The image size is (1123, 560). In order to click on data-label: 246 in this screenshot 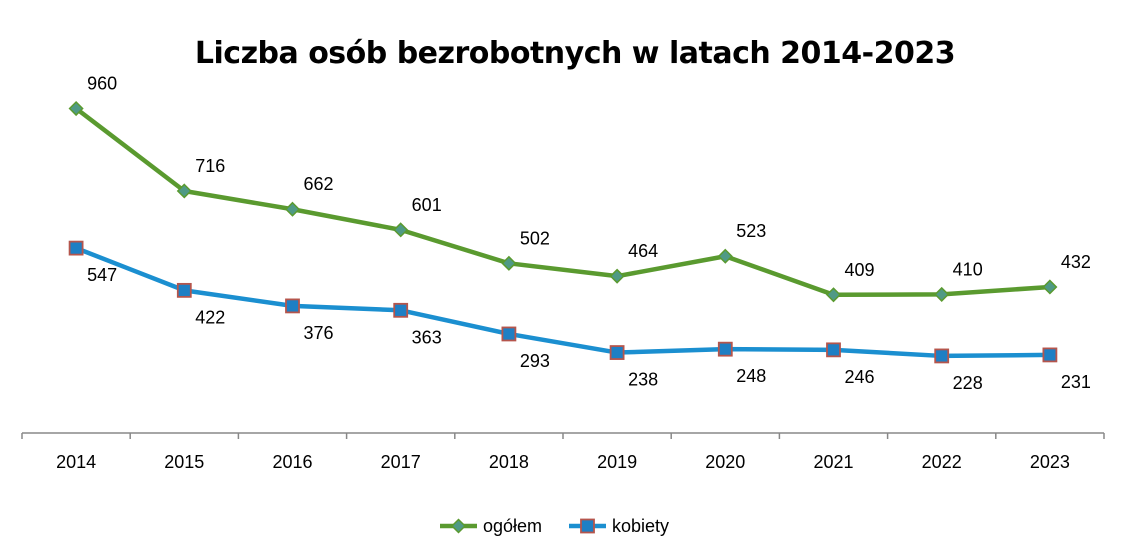, I will do `click(859, 377)`.